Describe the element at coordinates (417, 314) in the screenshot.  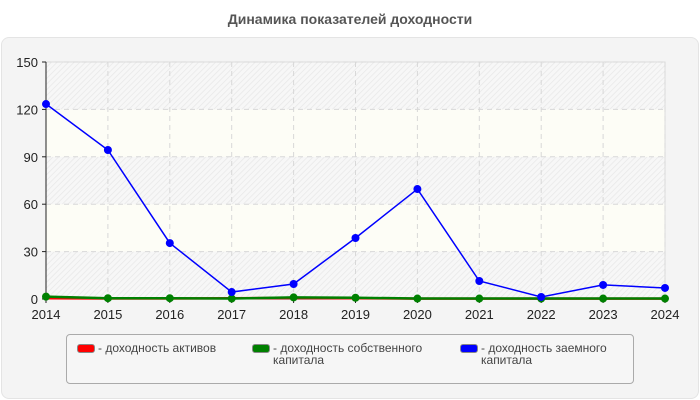
I see `x-tick-label: 2020` at that location.